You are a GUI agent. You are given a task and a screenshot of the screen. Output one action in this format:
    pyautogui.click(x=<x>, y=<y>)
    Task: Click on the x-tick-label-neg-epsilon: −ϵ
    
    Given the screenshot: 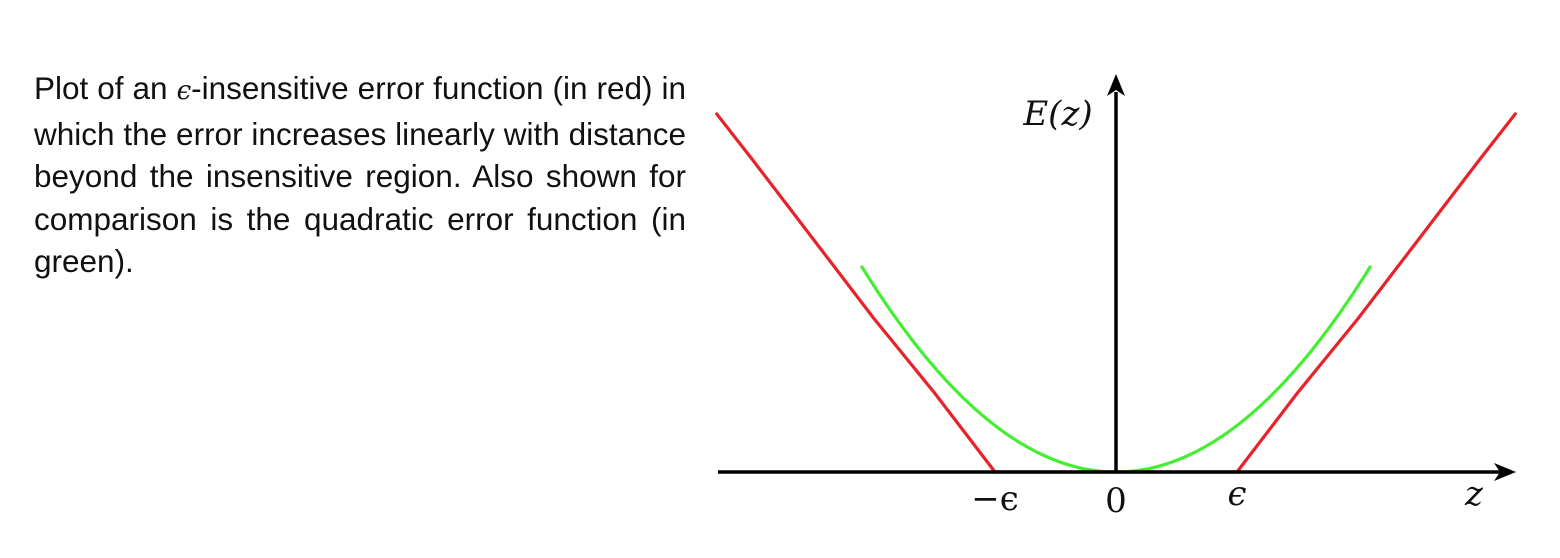 What is the action you would take?
    pyautogui.click(x=995, y=499)
    